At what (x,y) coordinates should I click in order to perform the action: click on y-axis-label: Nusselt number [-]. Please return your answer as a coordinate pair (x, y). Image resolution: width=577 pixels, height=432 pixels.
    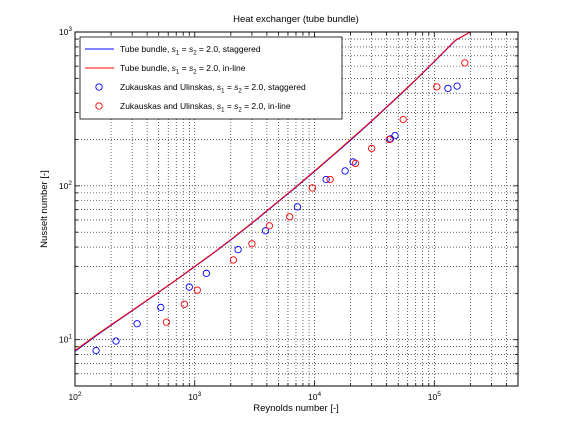
    Looking at the image, I should click on (44, 209).